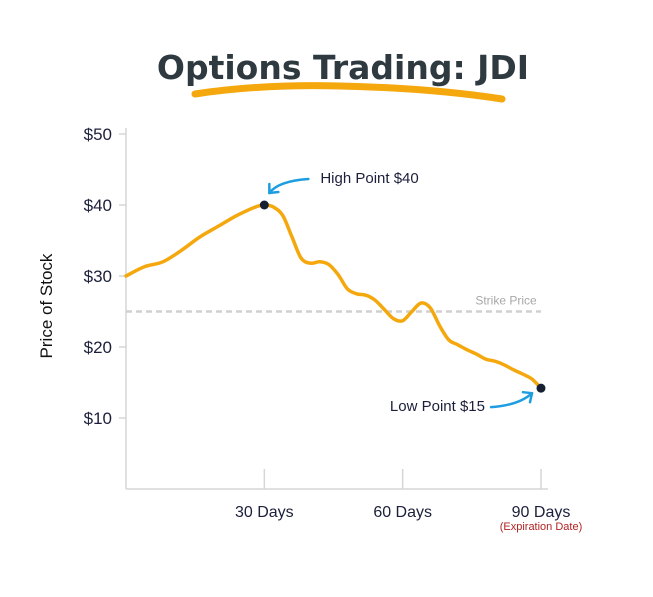  I want to click on high-point-arrow, so click(289, 186).